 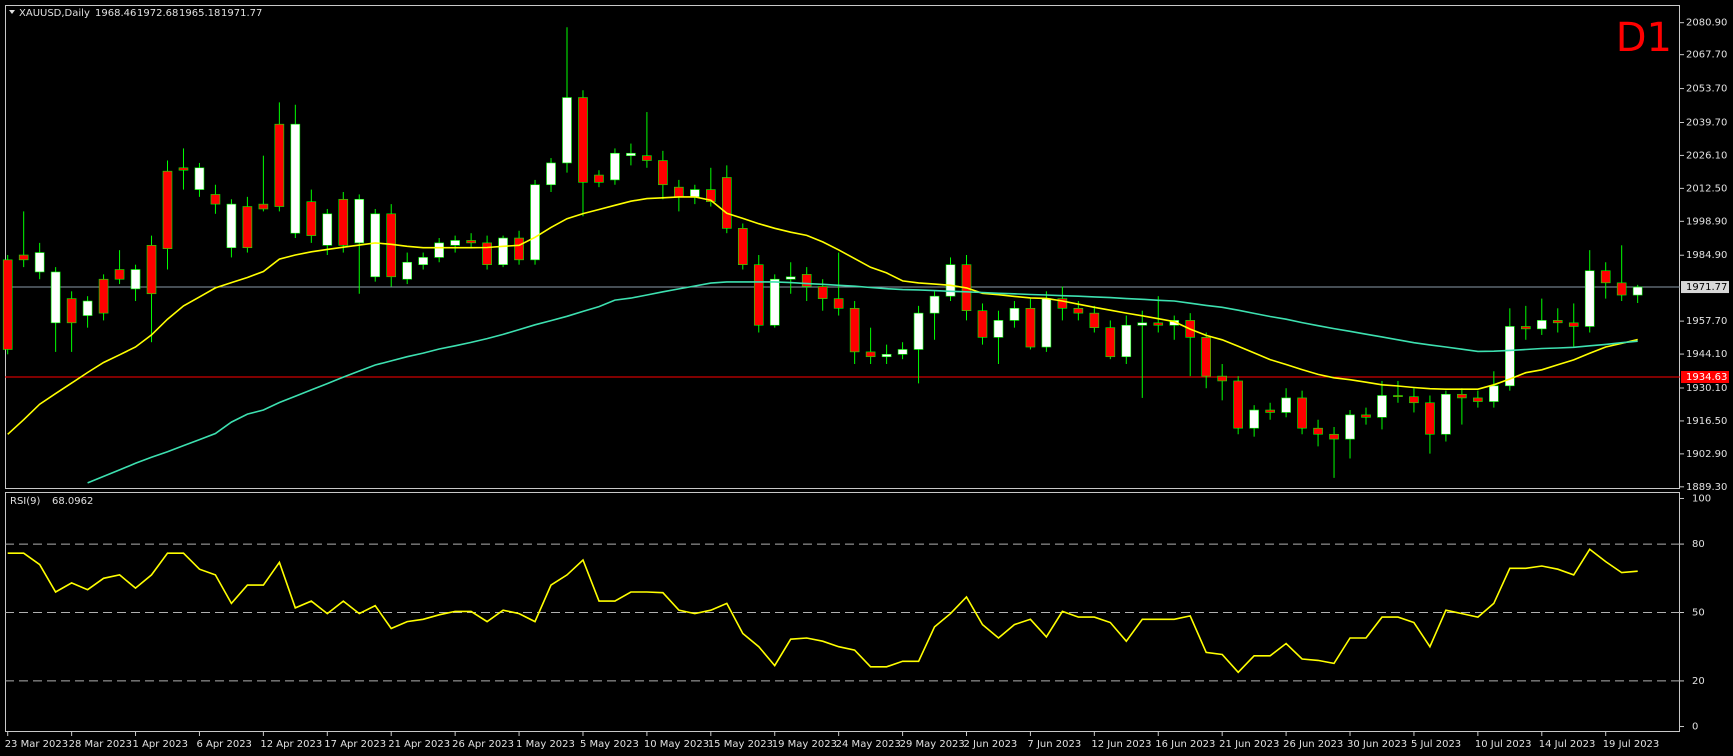 I want to click on y-tick-label: 1916.50, so click(x=1706, y=421).